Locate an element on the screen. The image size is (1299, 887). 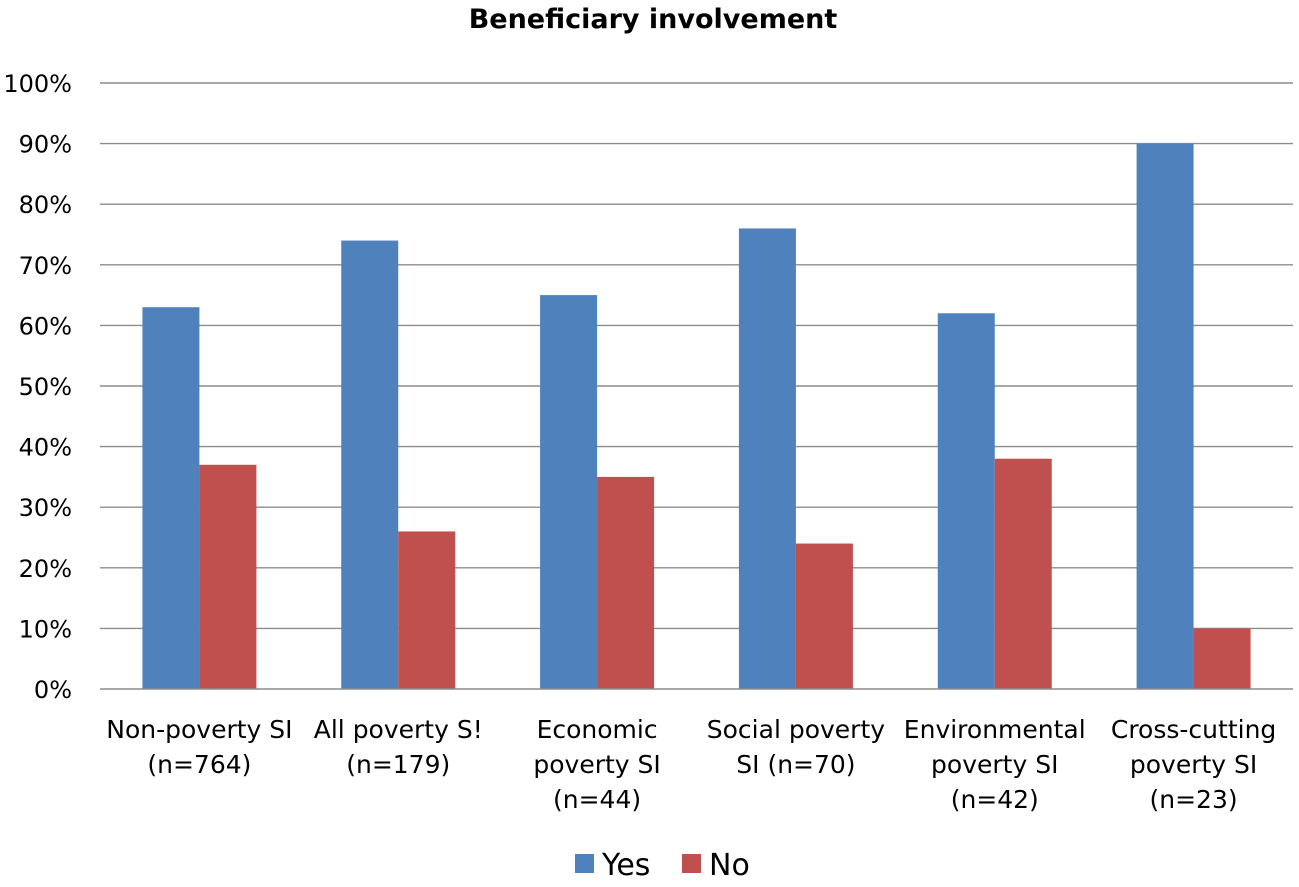
legend: Yes No is located at coordinates (662, 865).